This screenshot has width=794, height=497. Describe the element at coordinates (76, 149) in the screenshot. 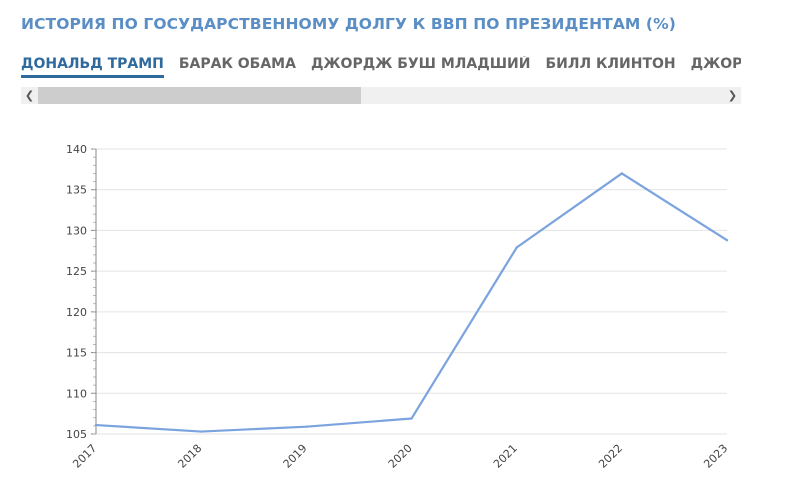

I see `y-tick-label: 140` at that location.